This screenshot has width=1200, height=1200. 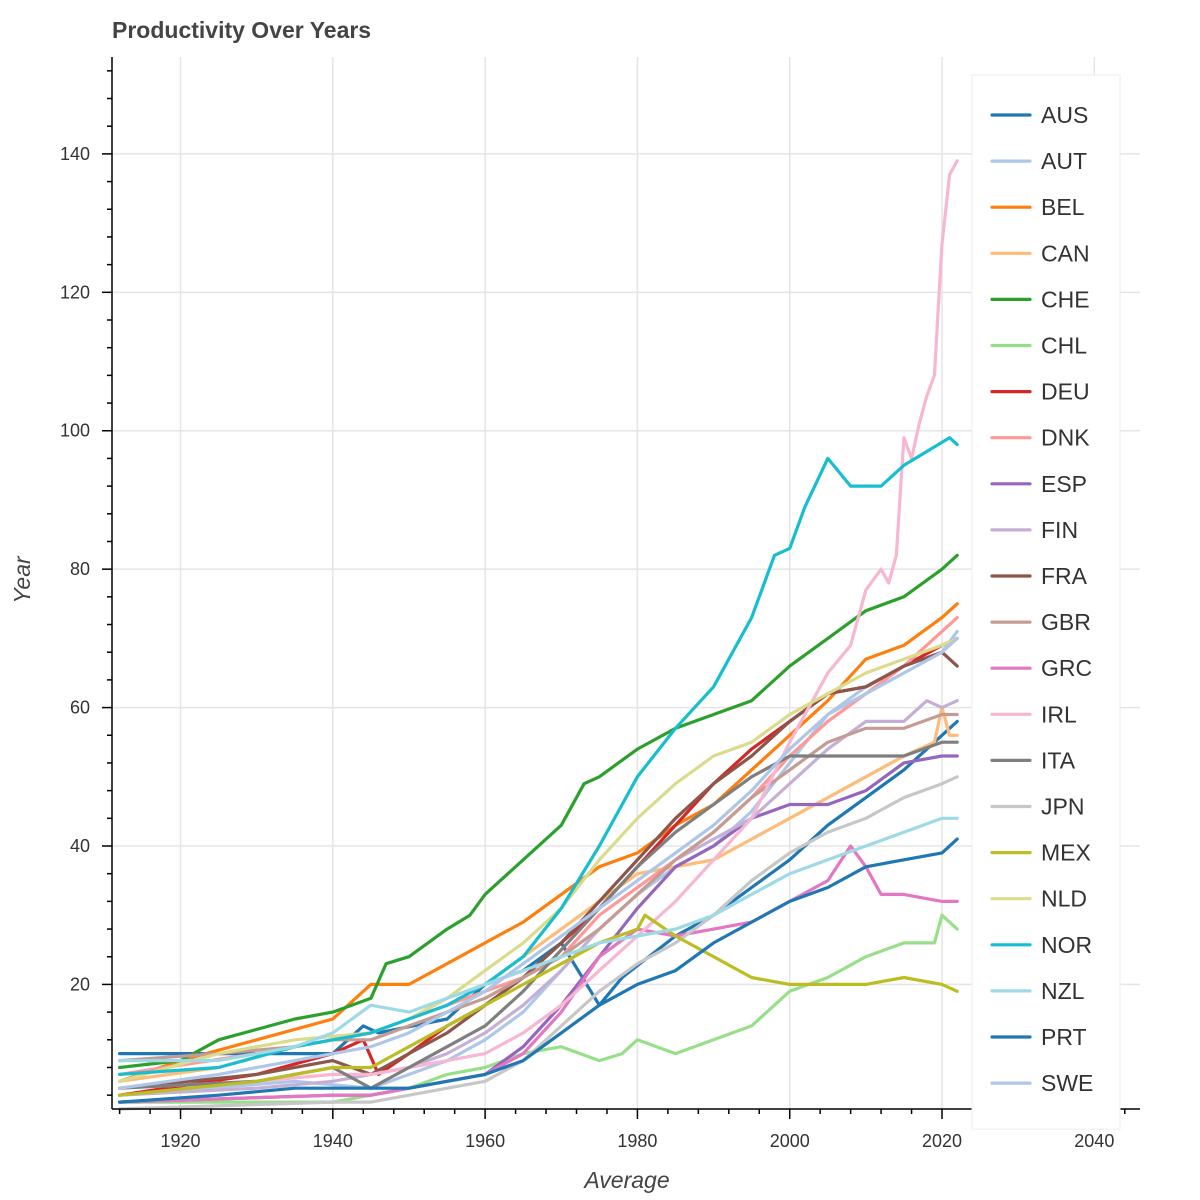 I want to click on y-axis-label: Year, so click(x=22, y=579).